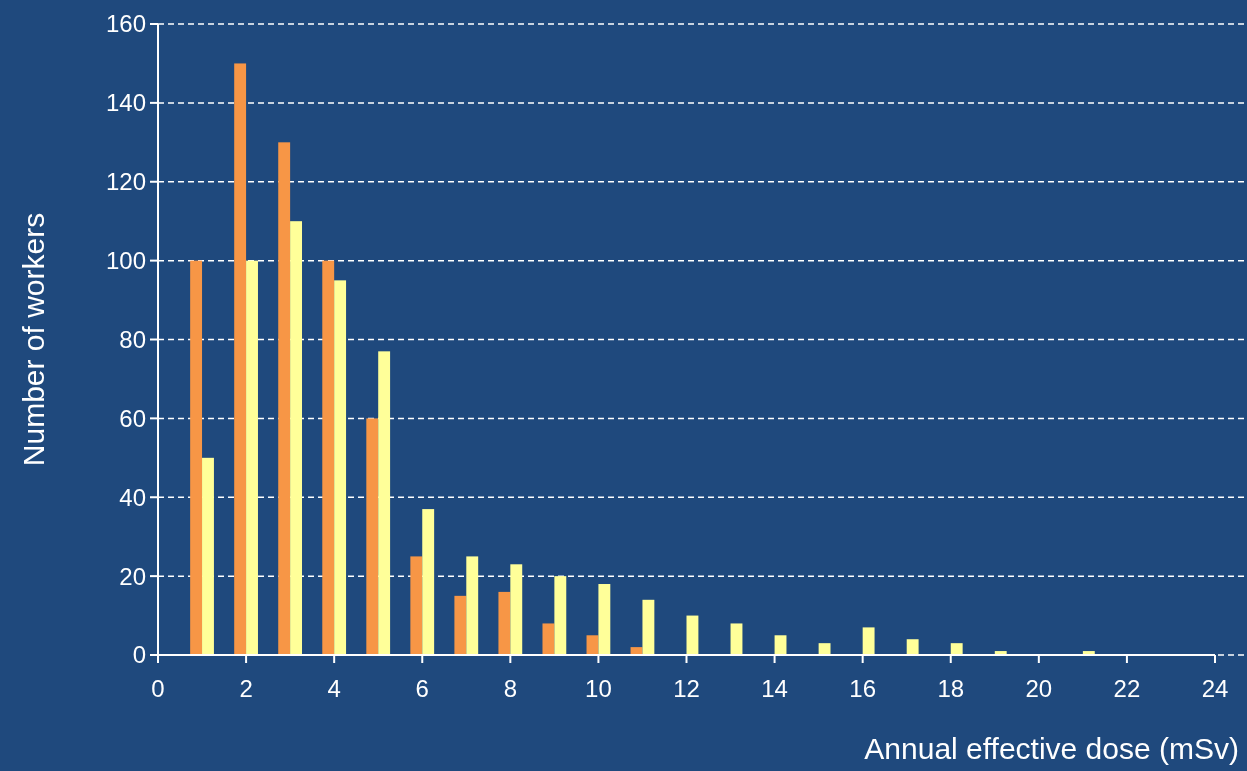 The height and width of the screenshot is (771, 1247). What do you see at coordinates (139, 655) in the screenshot?
I see `y-tick-label: 0` at bounding box center [139, 655].